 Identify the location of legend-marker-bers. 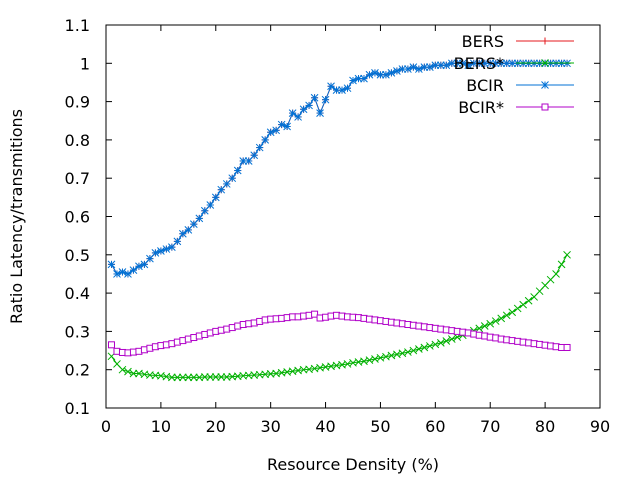
(545, 41).